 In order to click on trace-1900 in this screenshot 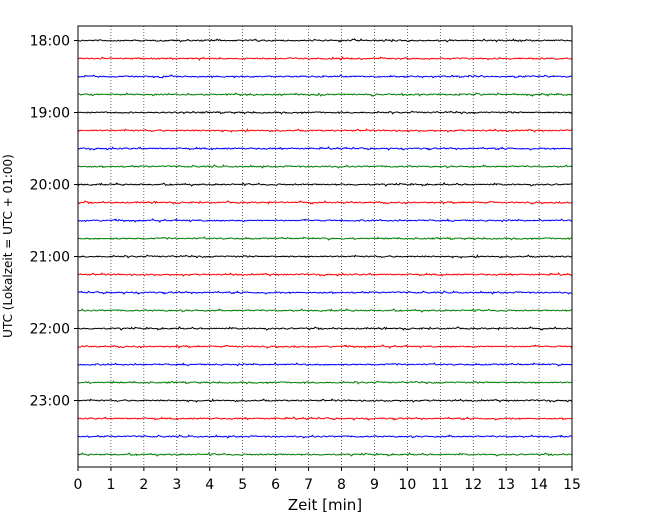, I will do `click(325, 112)`.